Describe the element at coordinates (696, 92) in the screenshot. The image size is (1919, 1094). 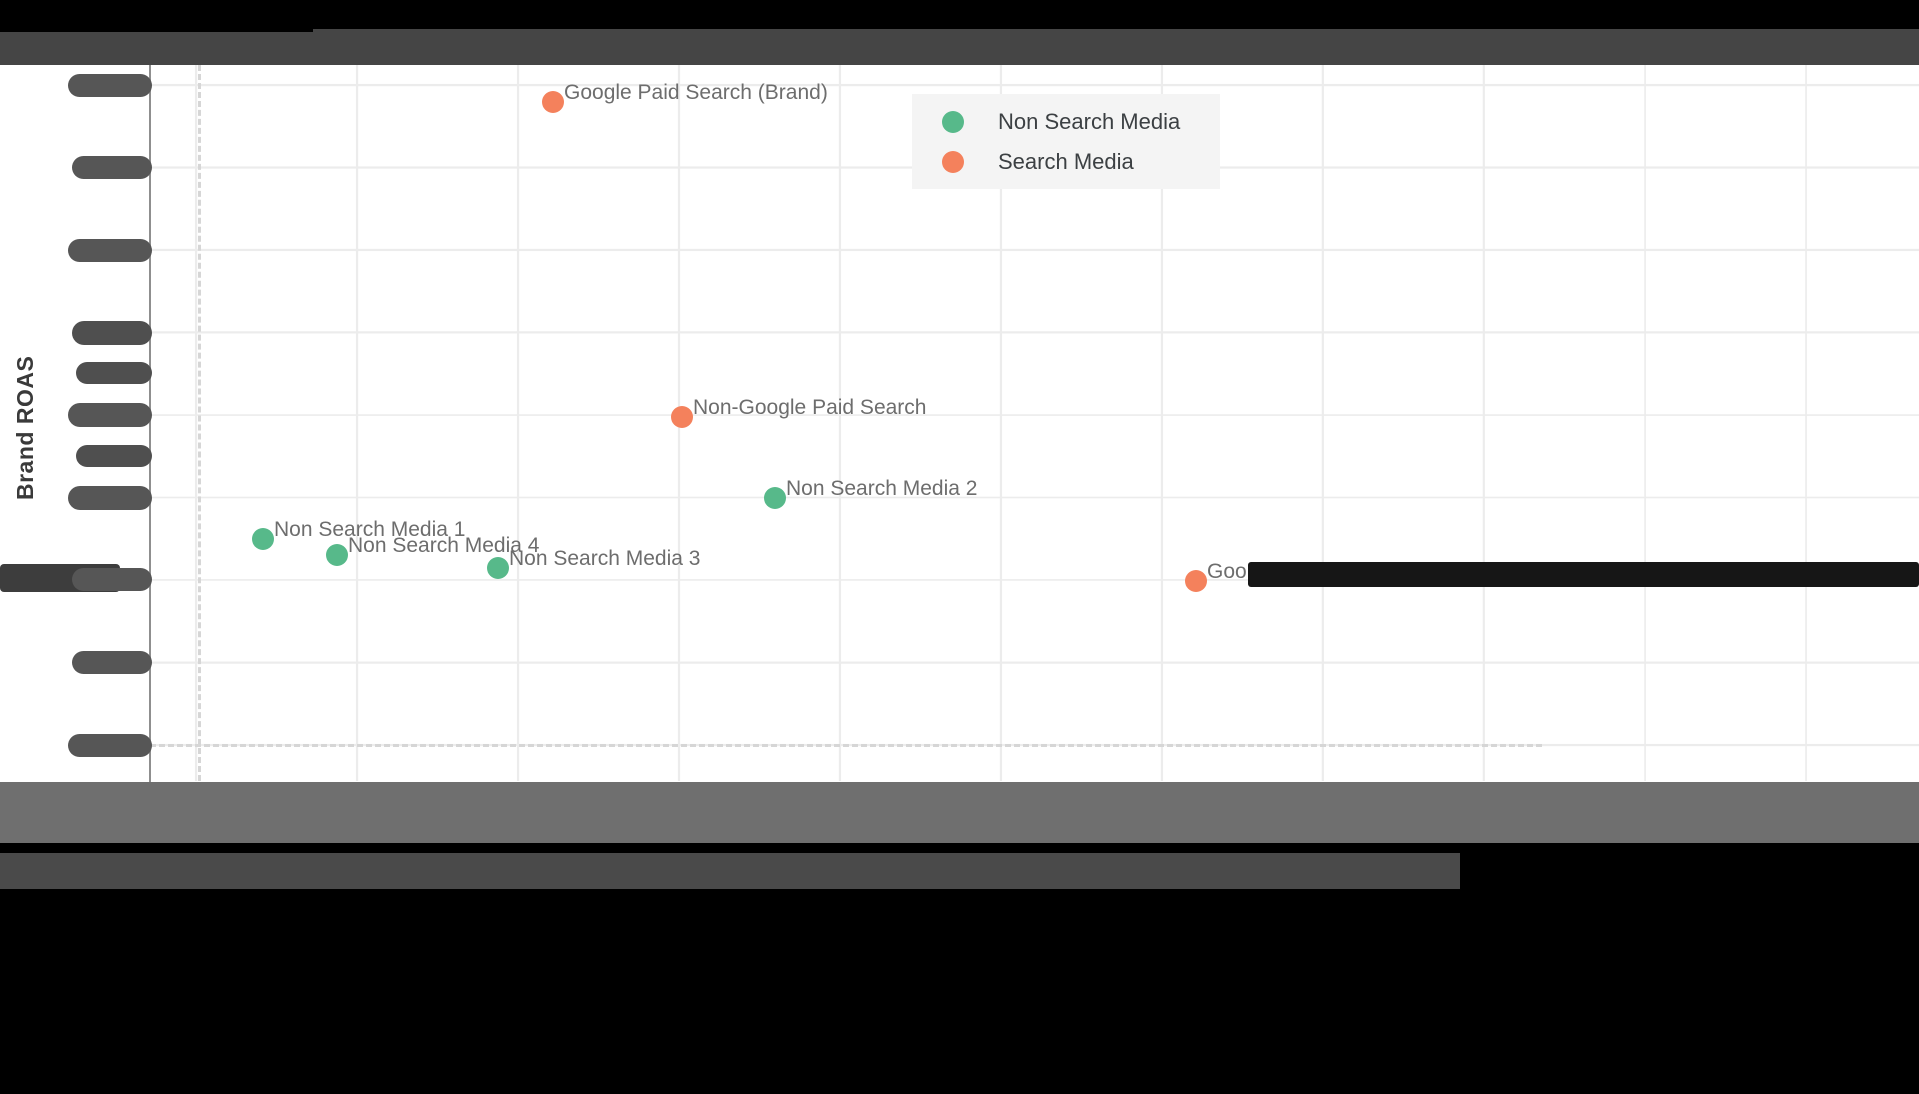
I see `point-label: Google Paid Search (Brand)` at that location.